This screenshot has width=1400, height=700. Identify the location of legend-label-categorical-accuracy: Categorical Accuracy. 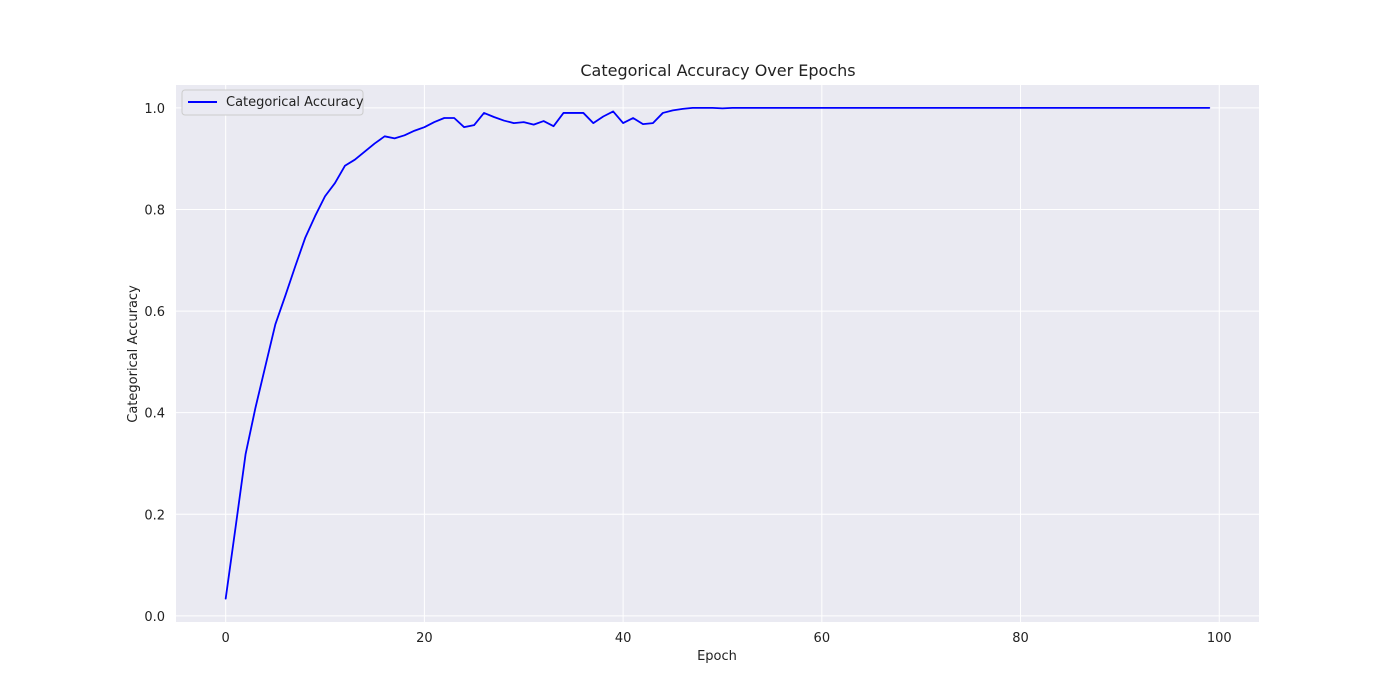
(295, 102).